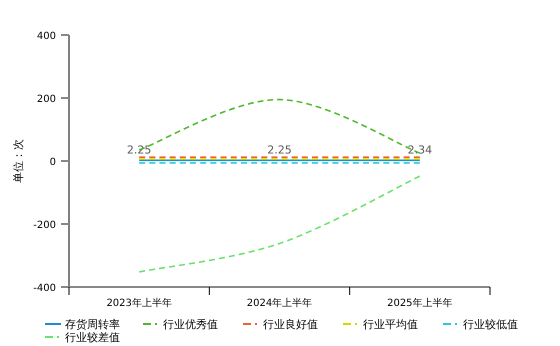  I want to click on legend-label: 行业良好值, so click(290, 324).